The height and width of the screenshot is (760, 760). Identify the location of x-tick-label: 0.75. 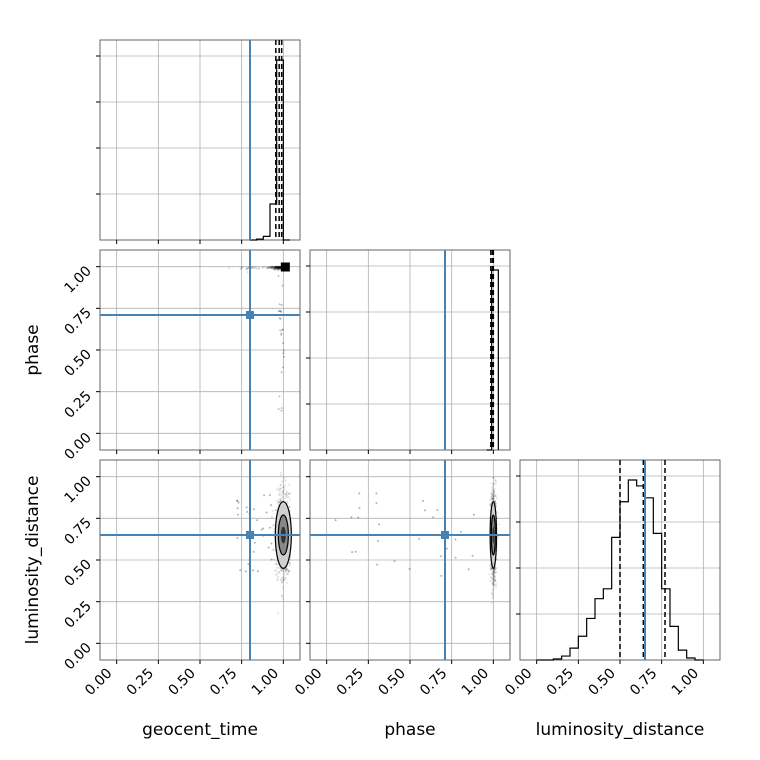
(643, 682).